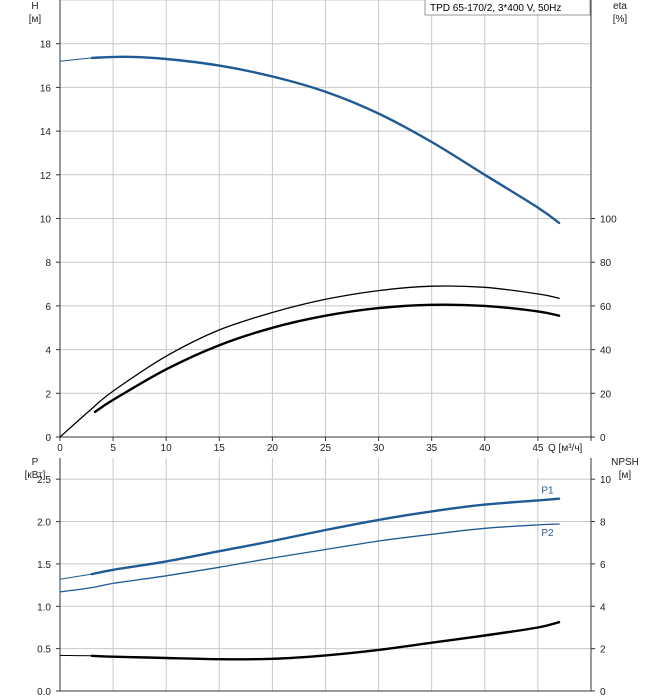 This screenshot has height=700, width=658. Describe the element at coordinates (603, 607) in the screenshot. I see `bottom-right-tick-label: 4` at that location.